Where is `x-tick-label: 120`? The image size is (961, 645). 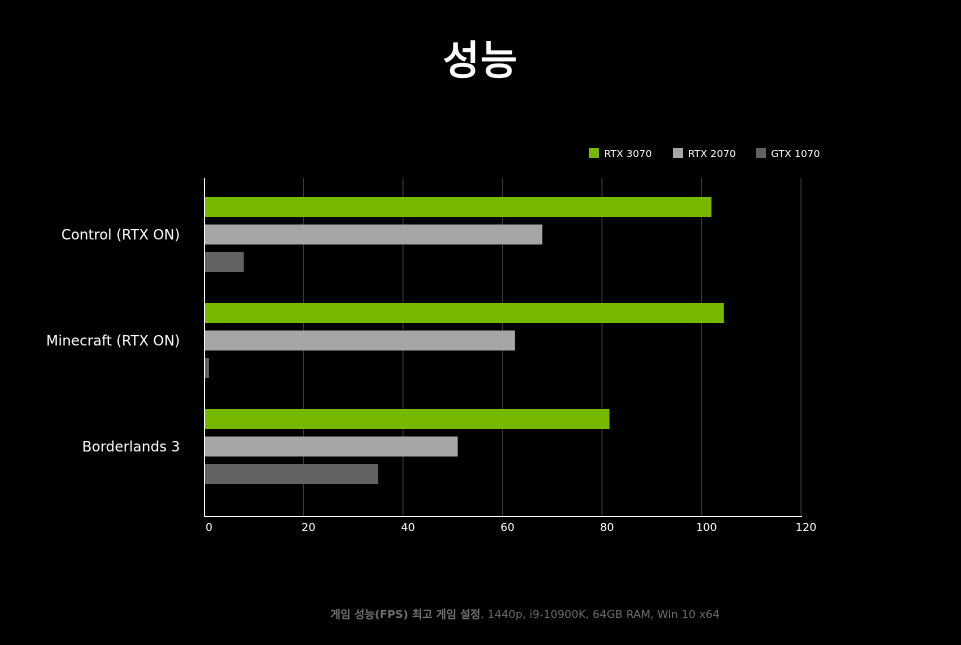 x-tick-label: 120 is located at coordinates (806, 527).